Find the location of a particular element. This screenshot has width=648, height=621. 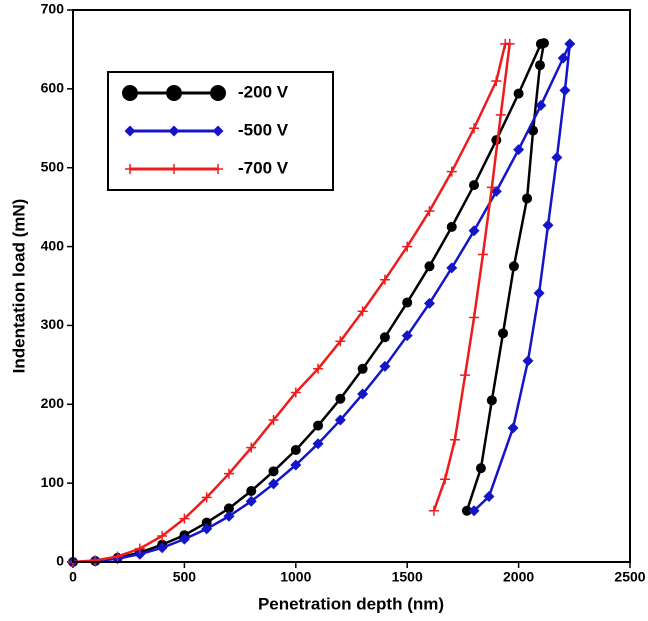

y-tick-label: 700 is located at coordinates (53, 9).